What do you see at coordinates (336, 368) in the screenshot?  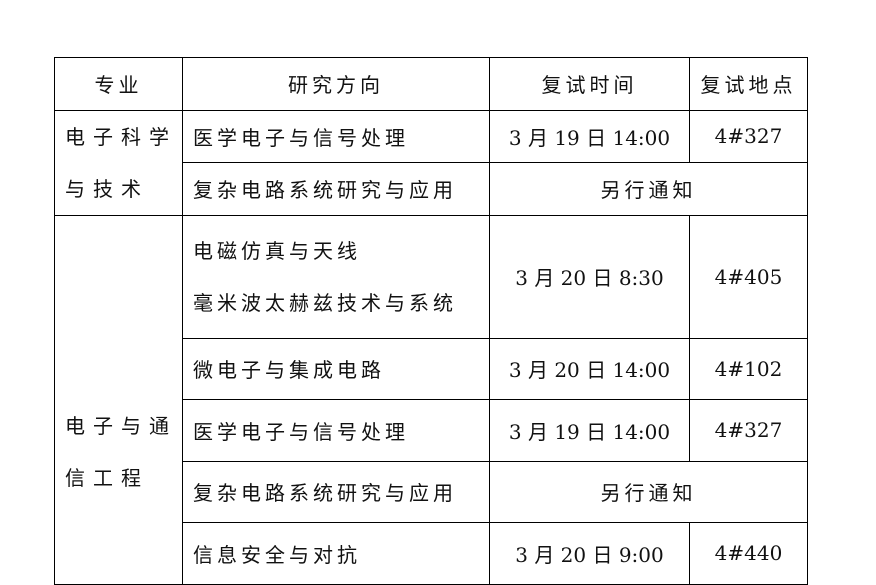 I see `direction-cell: 微电子与集成电路` at bounding box center [336, 368].